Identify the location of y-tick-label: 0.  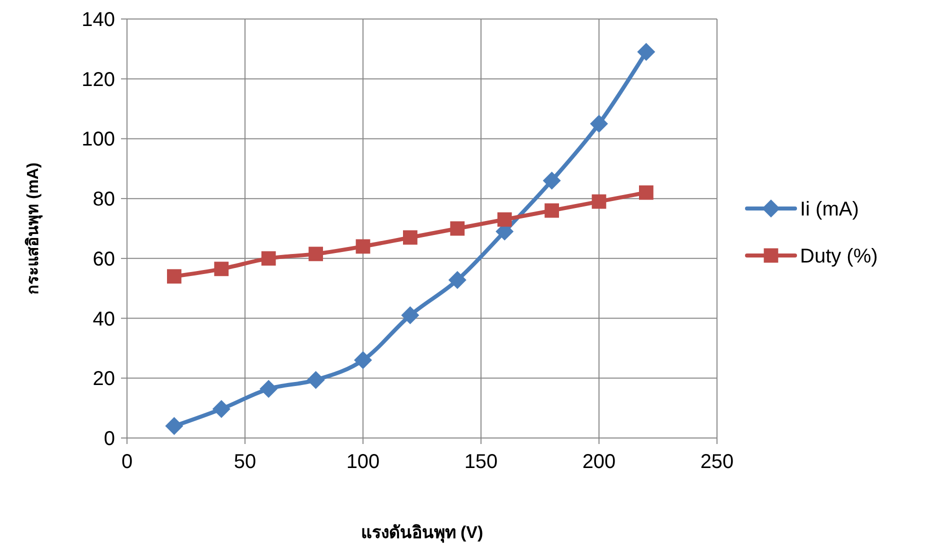
(109, 439).